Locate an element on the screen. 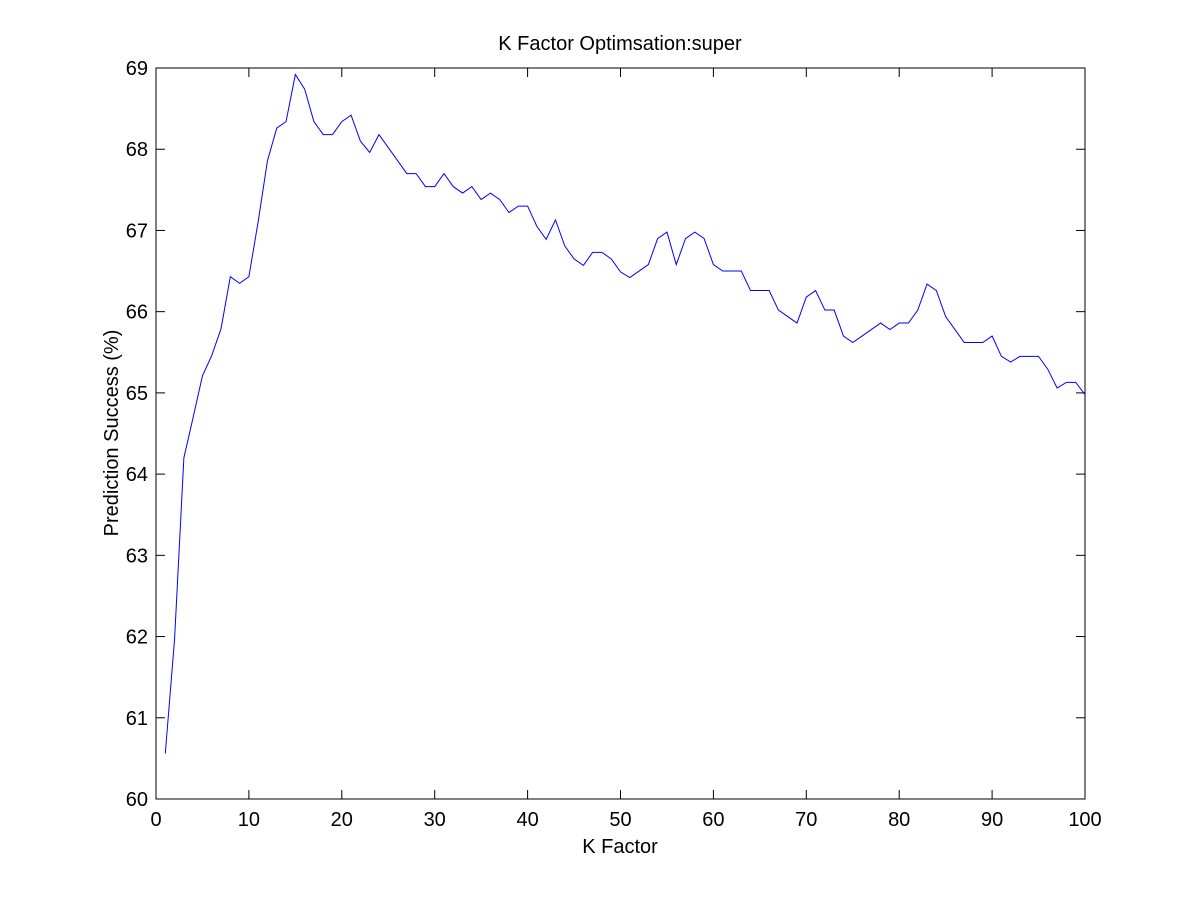 Image resolution: width=1200 pixels, height=900 pixels. x-tick-label: 0 is located at coordinates (155, 820).